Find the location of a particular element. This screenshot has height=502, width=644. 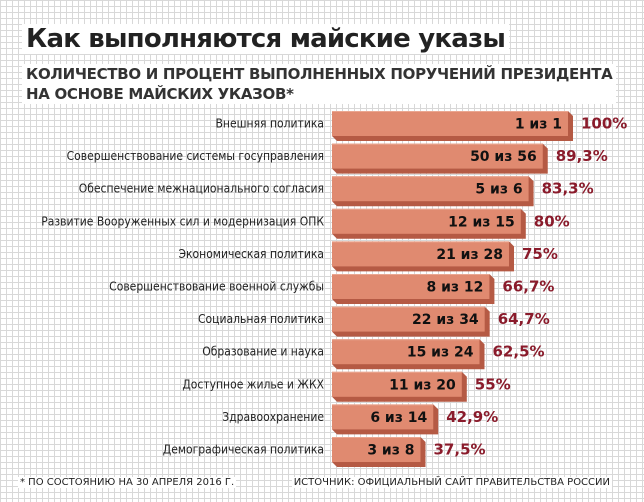

bar-value-label: 6 из 14 is located at coordinates (398, 418).